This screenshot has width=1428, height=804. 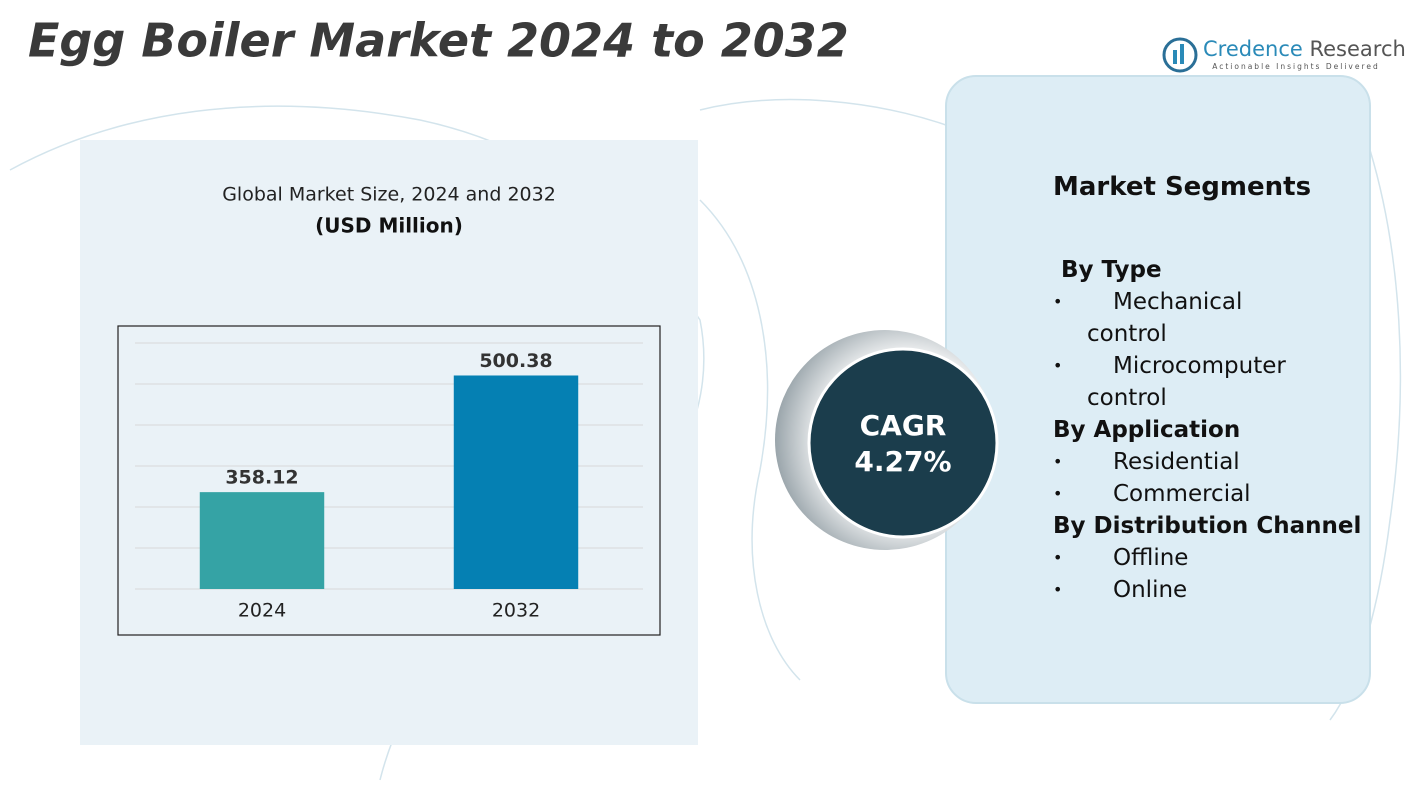 I want to click on logo-word: Research, so click(x=1357, y=49).